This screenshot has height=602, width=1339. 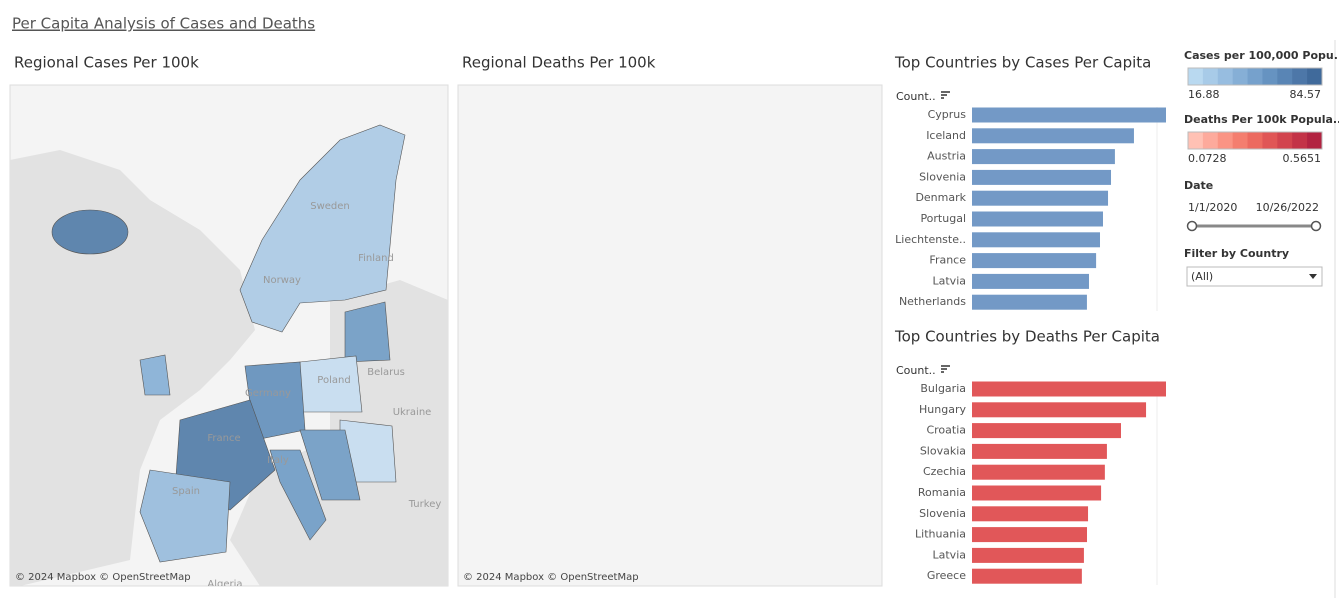 What do you see at coordinates (1198, 185) in the screenshot?
I see `filter-title: Date` at bounding box center [1198, 185].